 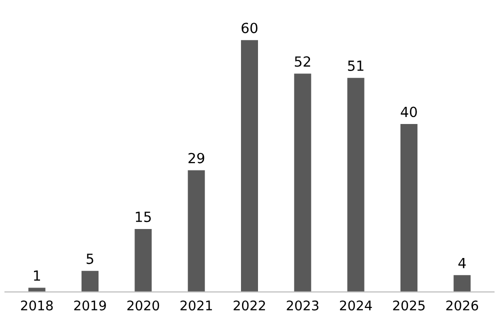 What do you see at coordinates (356, 305) in the screenshot?
I see `x-tick-label: 2024` at bounding box center [356, 305].